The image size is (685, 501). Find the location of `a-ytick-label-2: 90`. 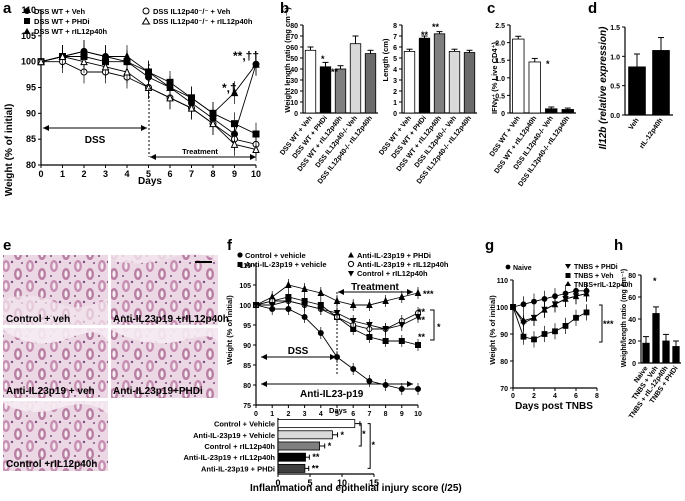

a-ytick-label-2: 90 is located at coordinates (31, 113).